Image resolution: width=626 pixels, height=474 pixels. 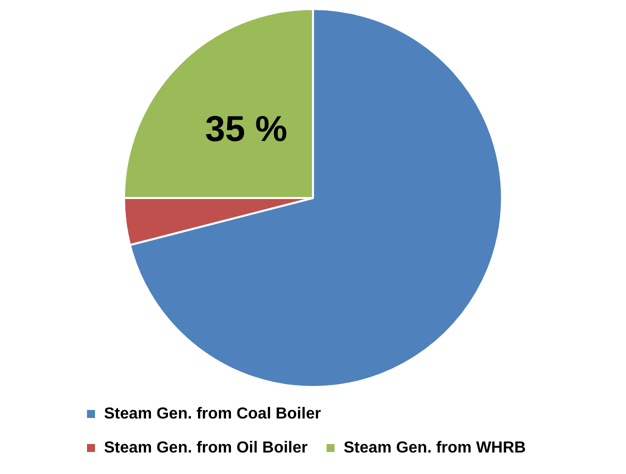 I want to click on legend-label: Steam Gen. from WHRB, so click(x=435, y=447).